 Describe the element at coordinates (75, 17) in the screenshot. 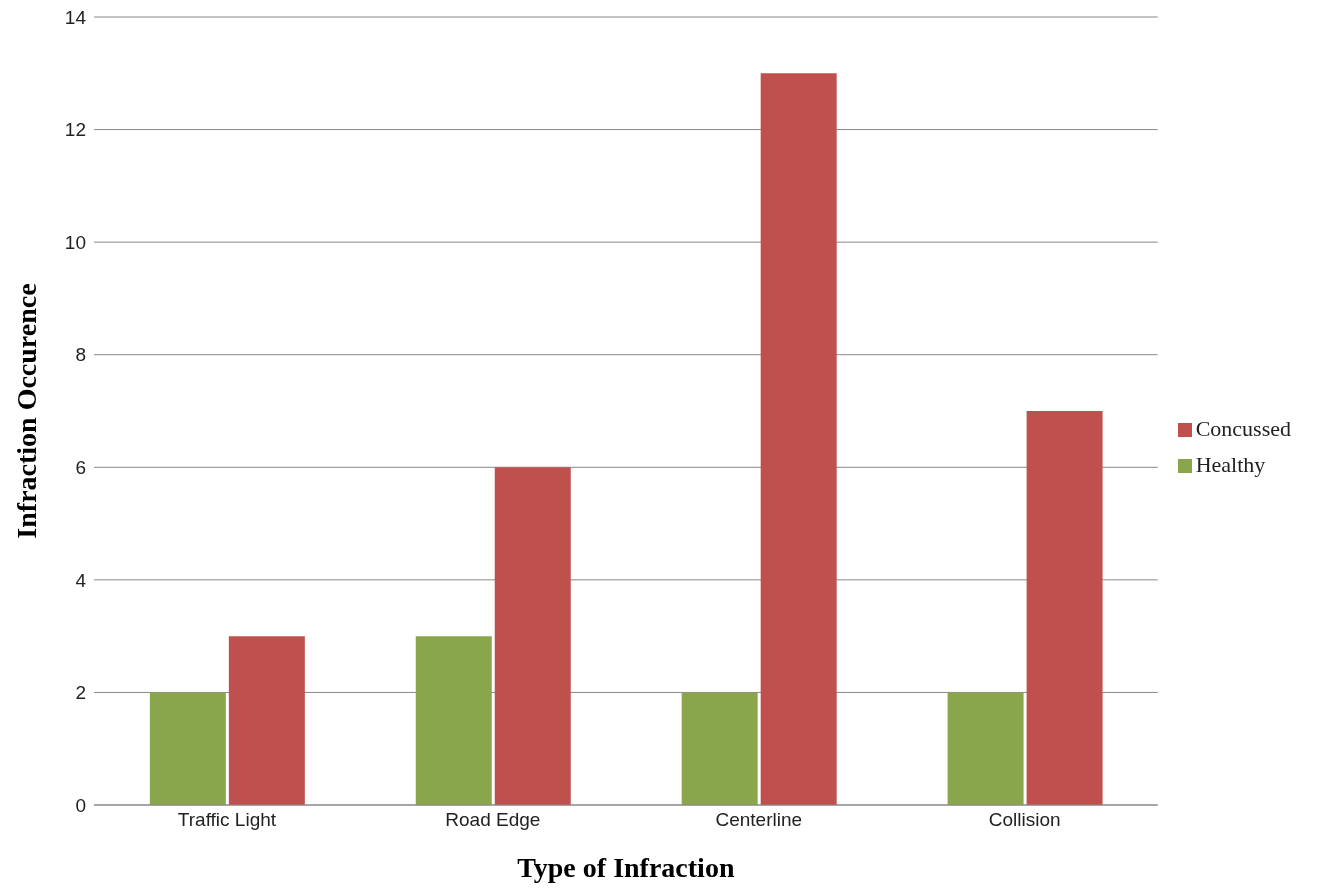

I see `y-tick-label: 14` at that location.